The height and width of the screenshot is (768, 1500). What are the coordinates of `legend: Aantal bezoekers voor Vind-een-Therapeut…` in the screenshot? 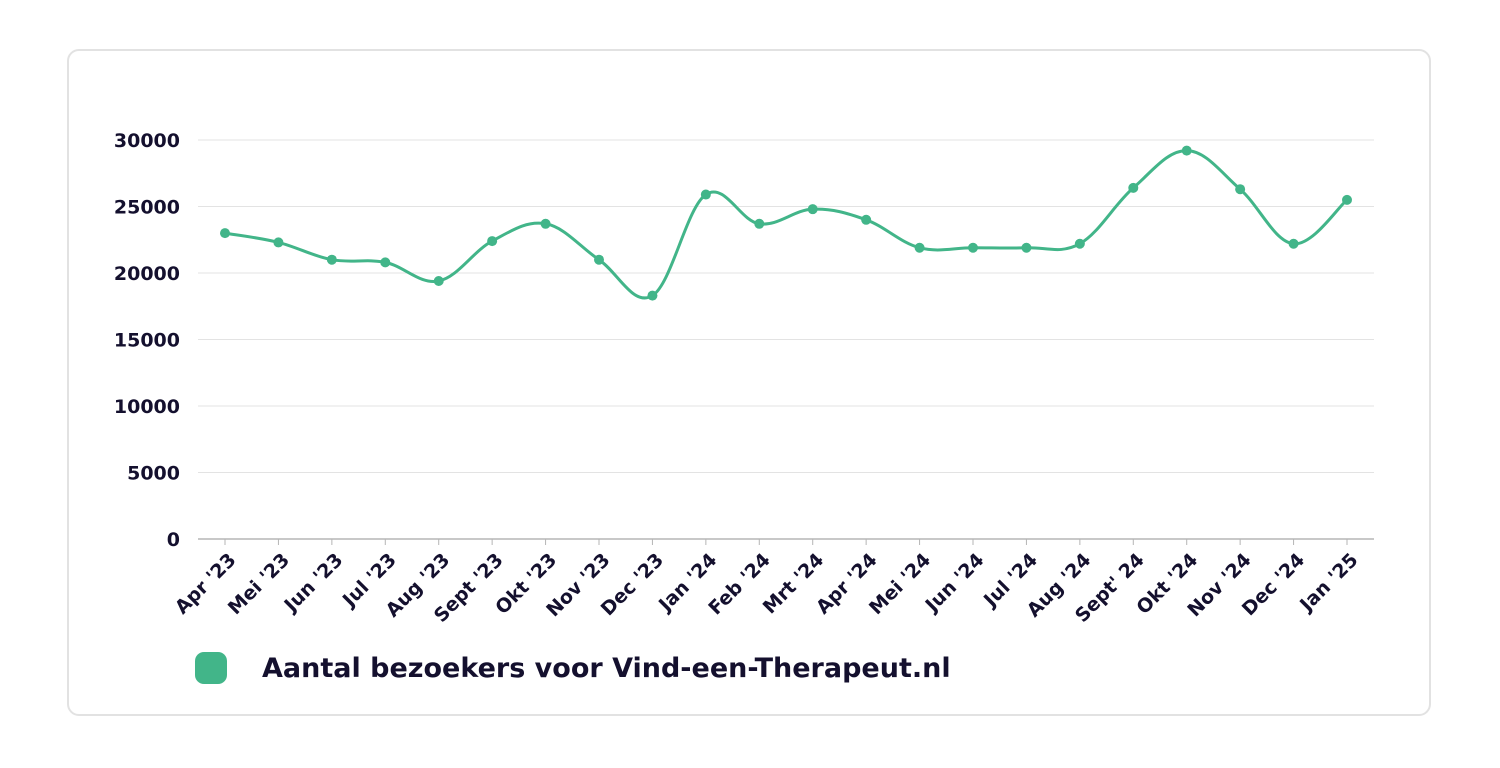 It's located at (573, 668).